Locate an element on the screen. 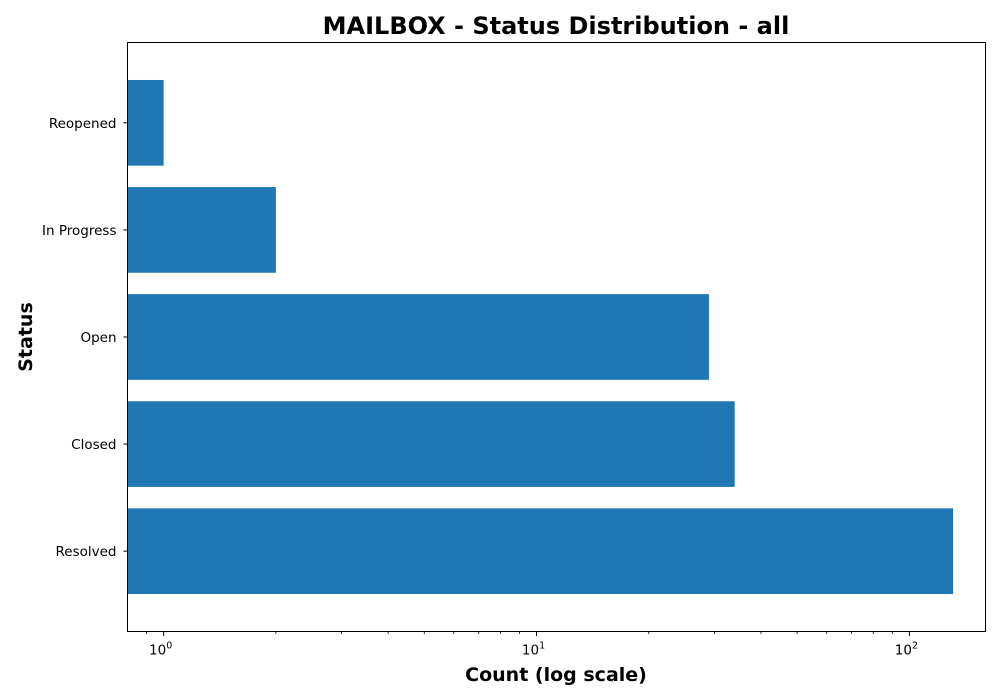 This screenshot has height=700, width=1000. x-axis-title: Count (log scale) is located at coordinates (556, 675).